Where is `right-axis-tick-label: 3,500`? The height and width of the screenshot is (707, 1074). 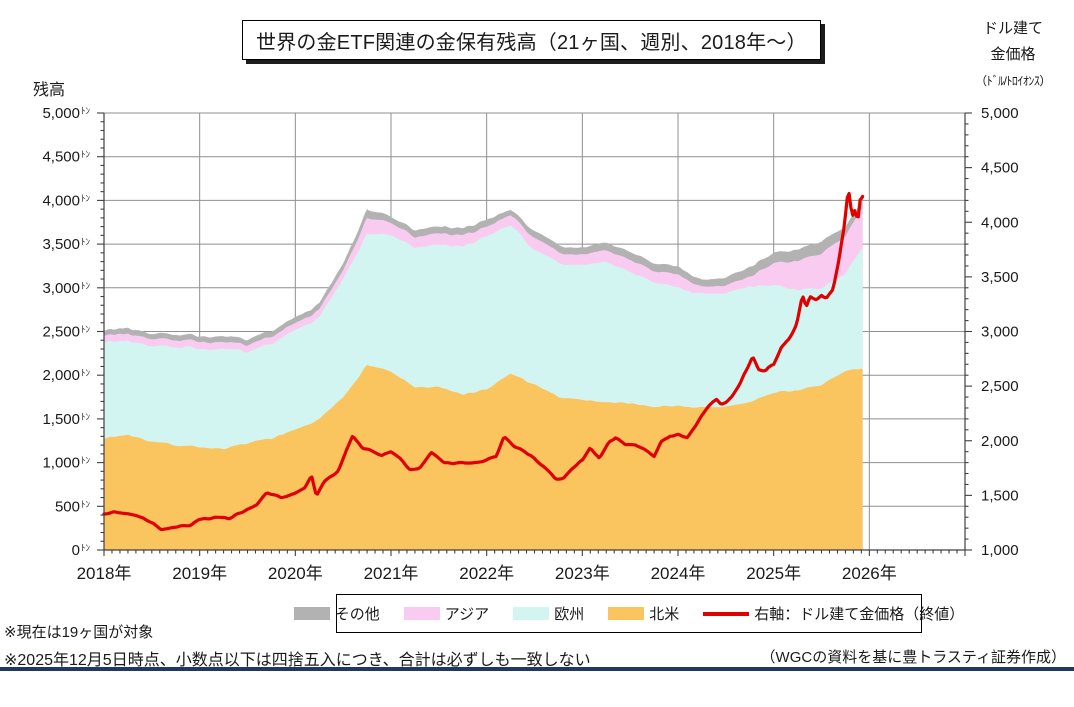 right-axis-tick-label: 3,500 is located at coordinates (1000, 277).